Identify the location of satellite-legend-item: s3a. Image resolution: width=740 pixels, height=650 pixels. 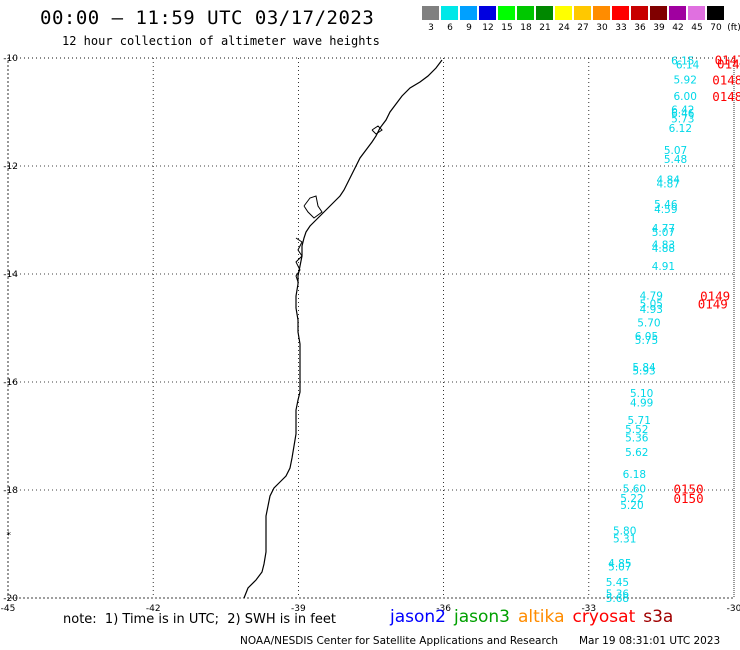
(658, 617).